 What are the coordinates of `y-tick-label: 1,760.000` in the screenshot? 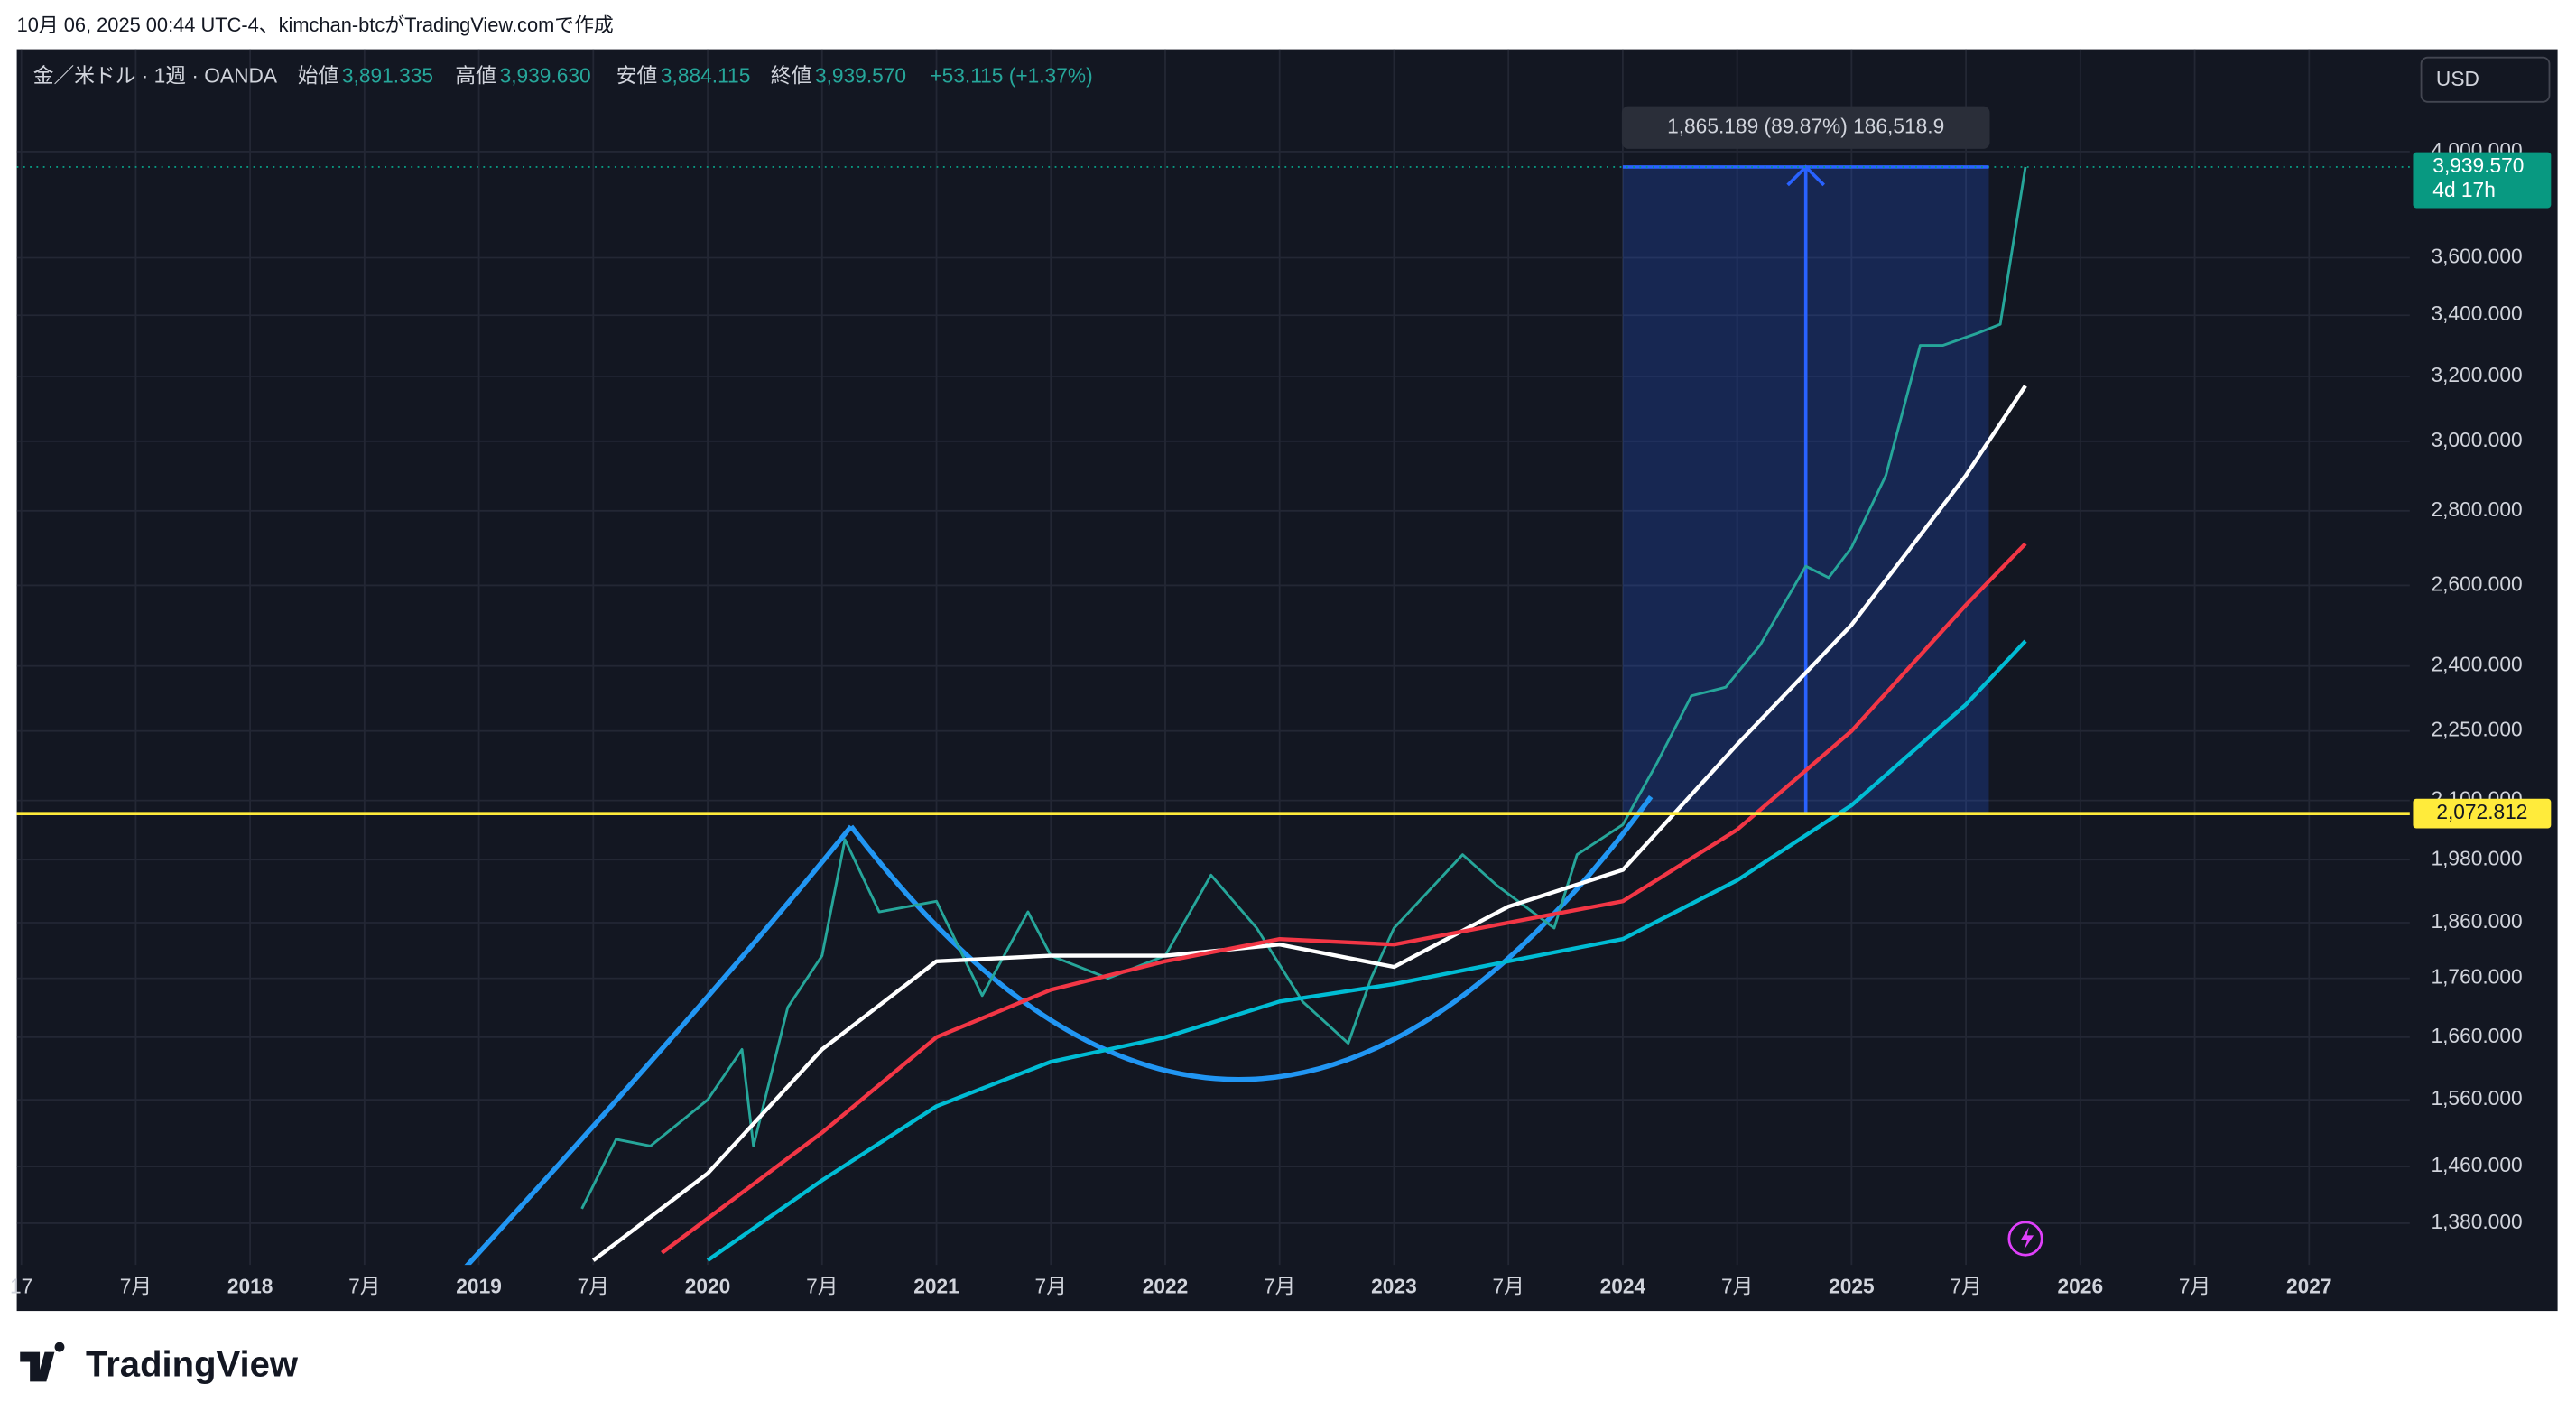 It's located at (2476, 977).